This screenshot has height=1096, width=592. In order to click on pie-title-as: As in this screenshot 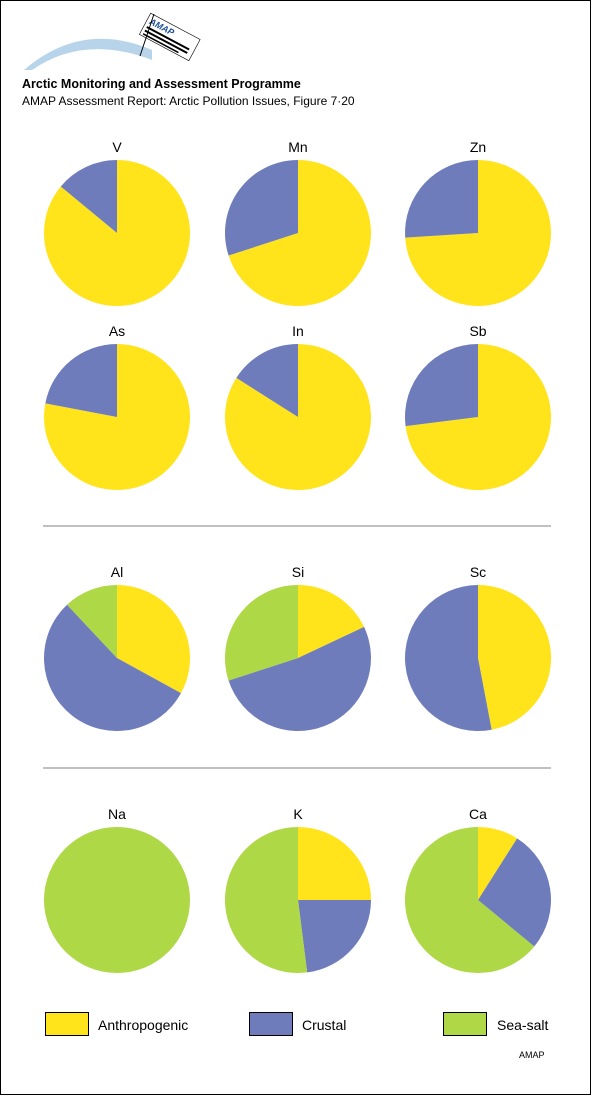, I will do `click(117, 331)`.